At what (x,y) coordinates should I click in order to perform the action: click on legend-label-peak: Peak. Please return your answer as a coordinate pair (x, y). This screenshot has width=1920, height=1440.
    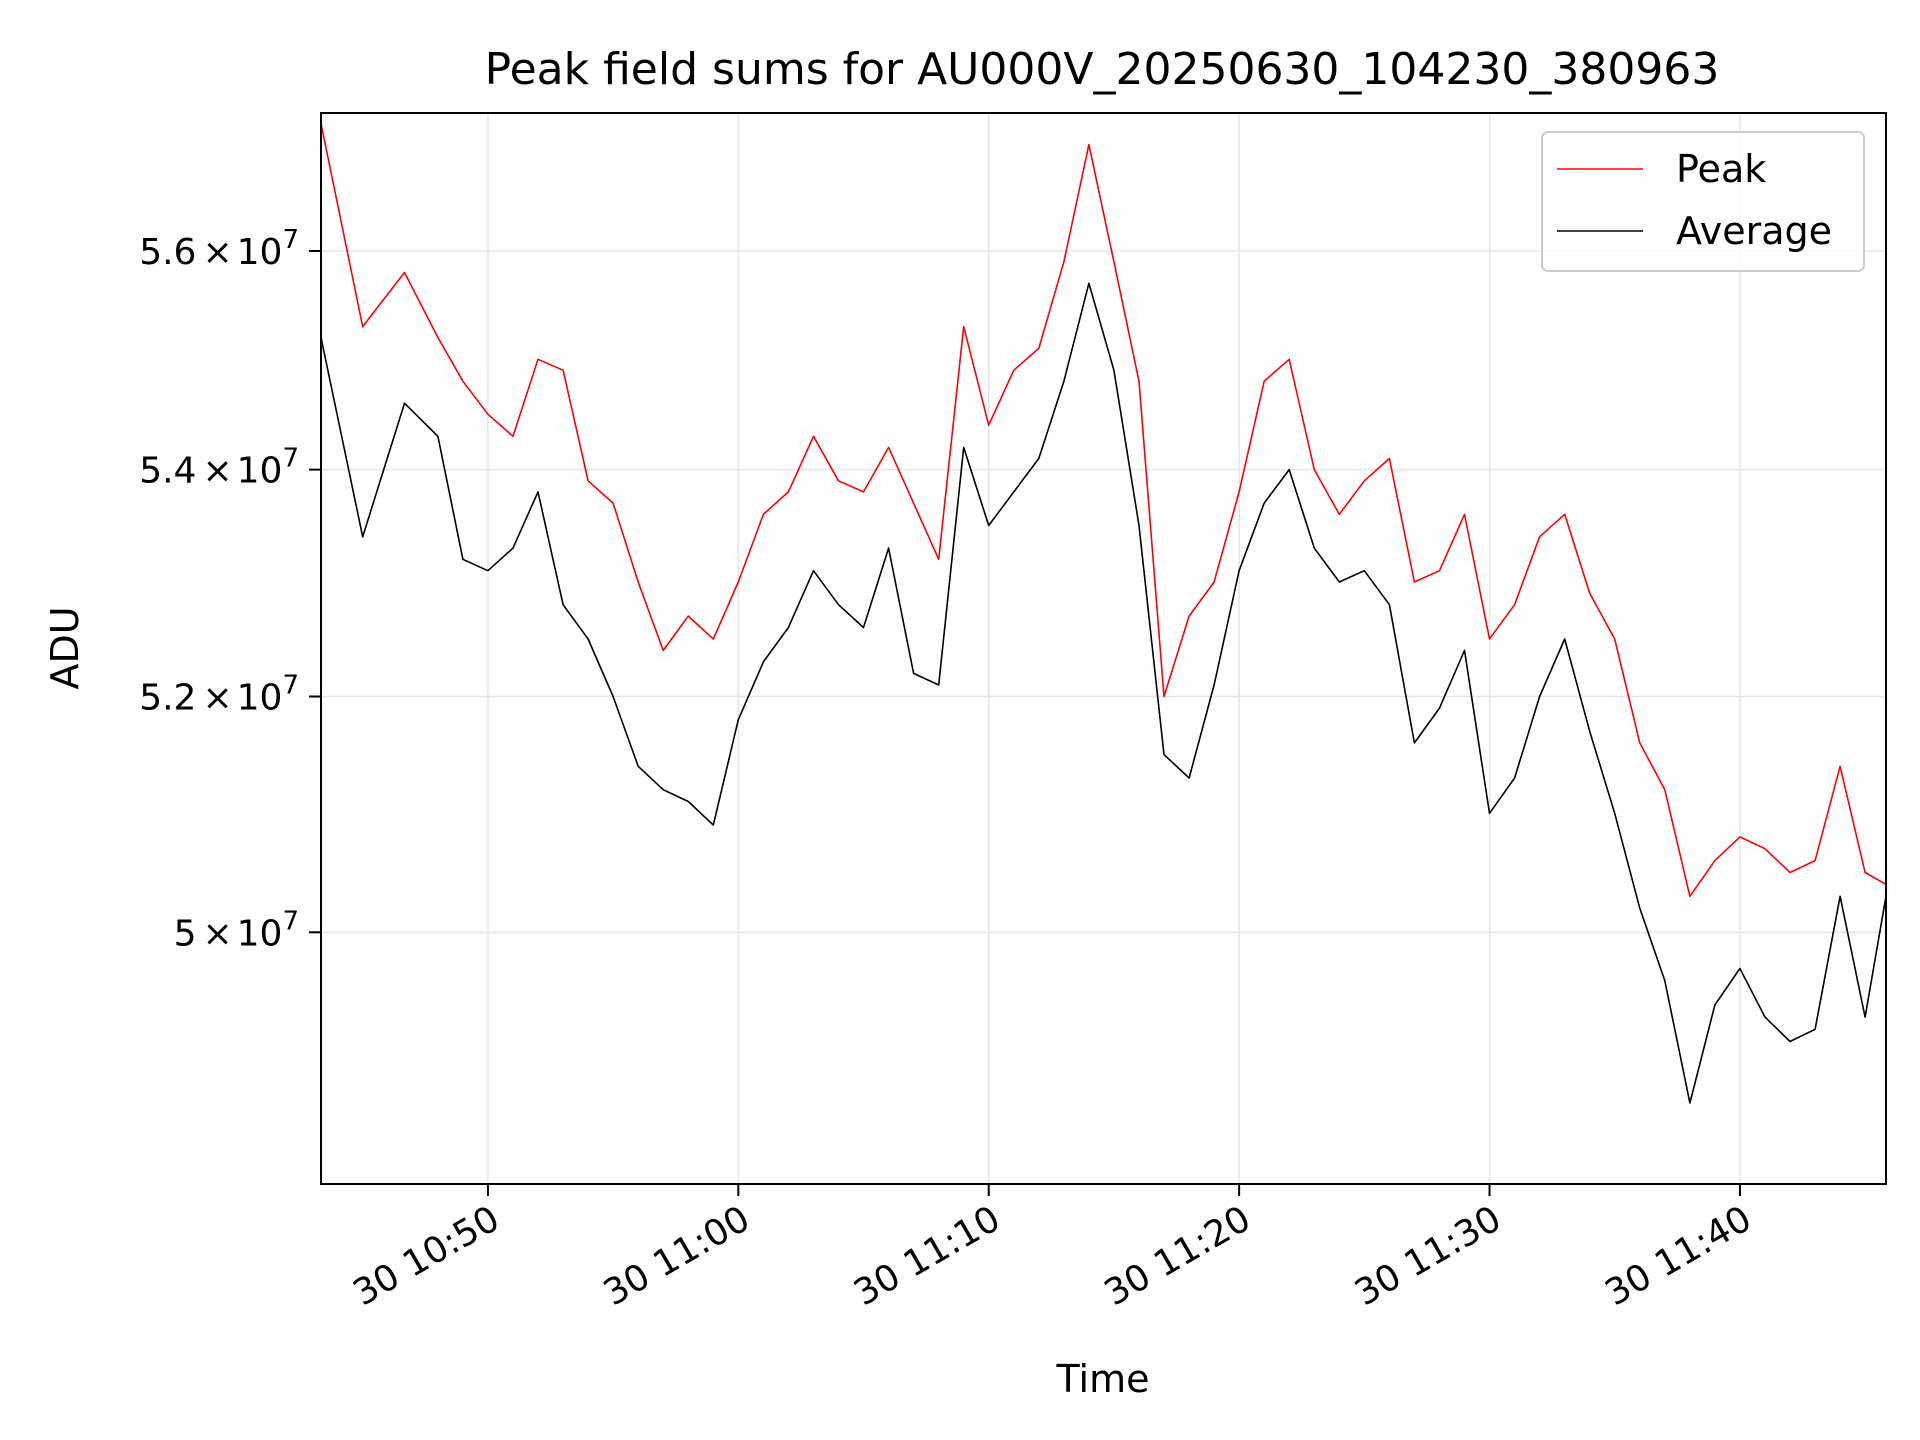
    Looking at the image, I should click on (1721, 169).